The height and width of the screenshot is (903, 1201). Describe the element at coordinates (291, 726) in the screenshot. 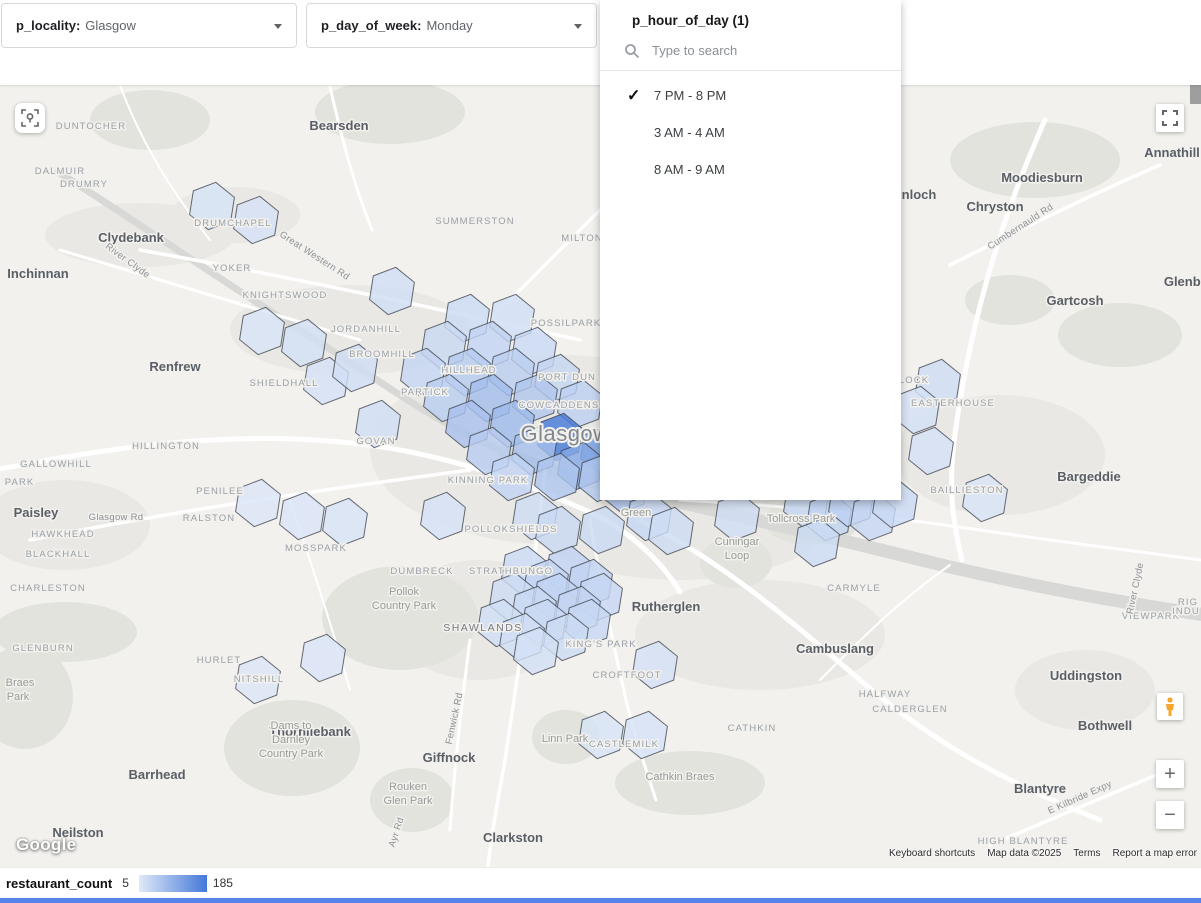

I see `map-label: Dams to` at that location.